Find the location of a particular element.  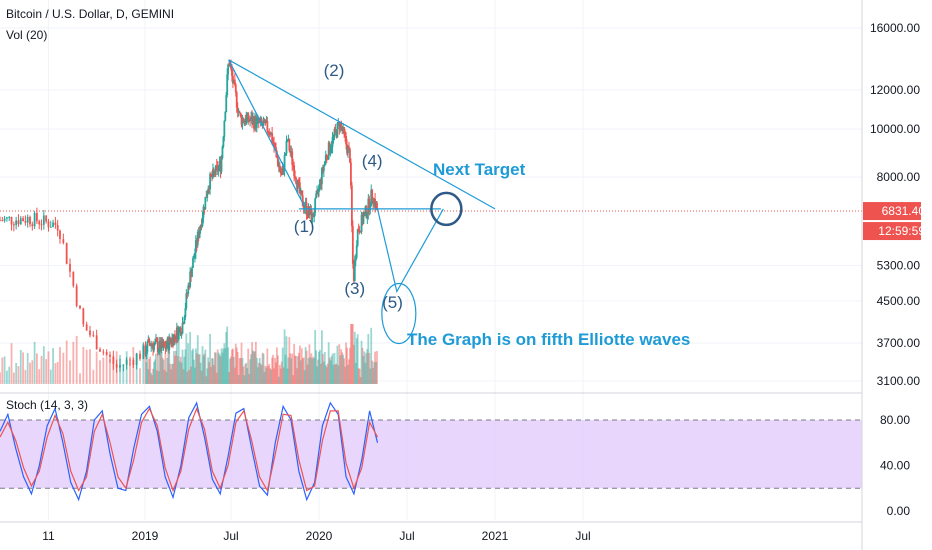

stochastic-indicator-label: Stoch (14, 3, 3) is located at coordinates (47, 405).